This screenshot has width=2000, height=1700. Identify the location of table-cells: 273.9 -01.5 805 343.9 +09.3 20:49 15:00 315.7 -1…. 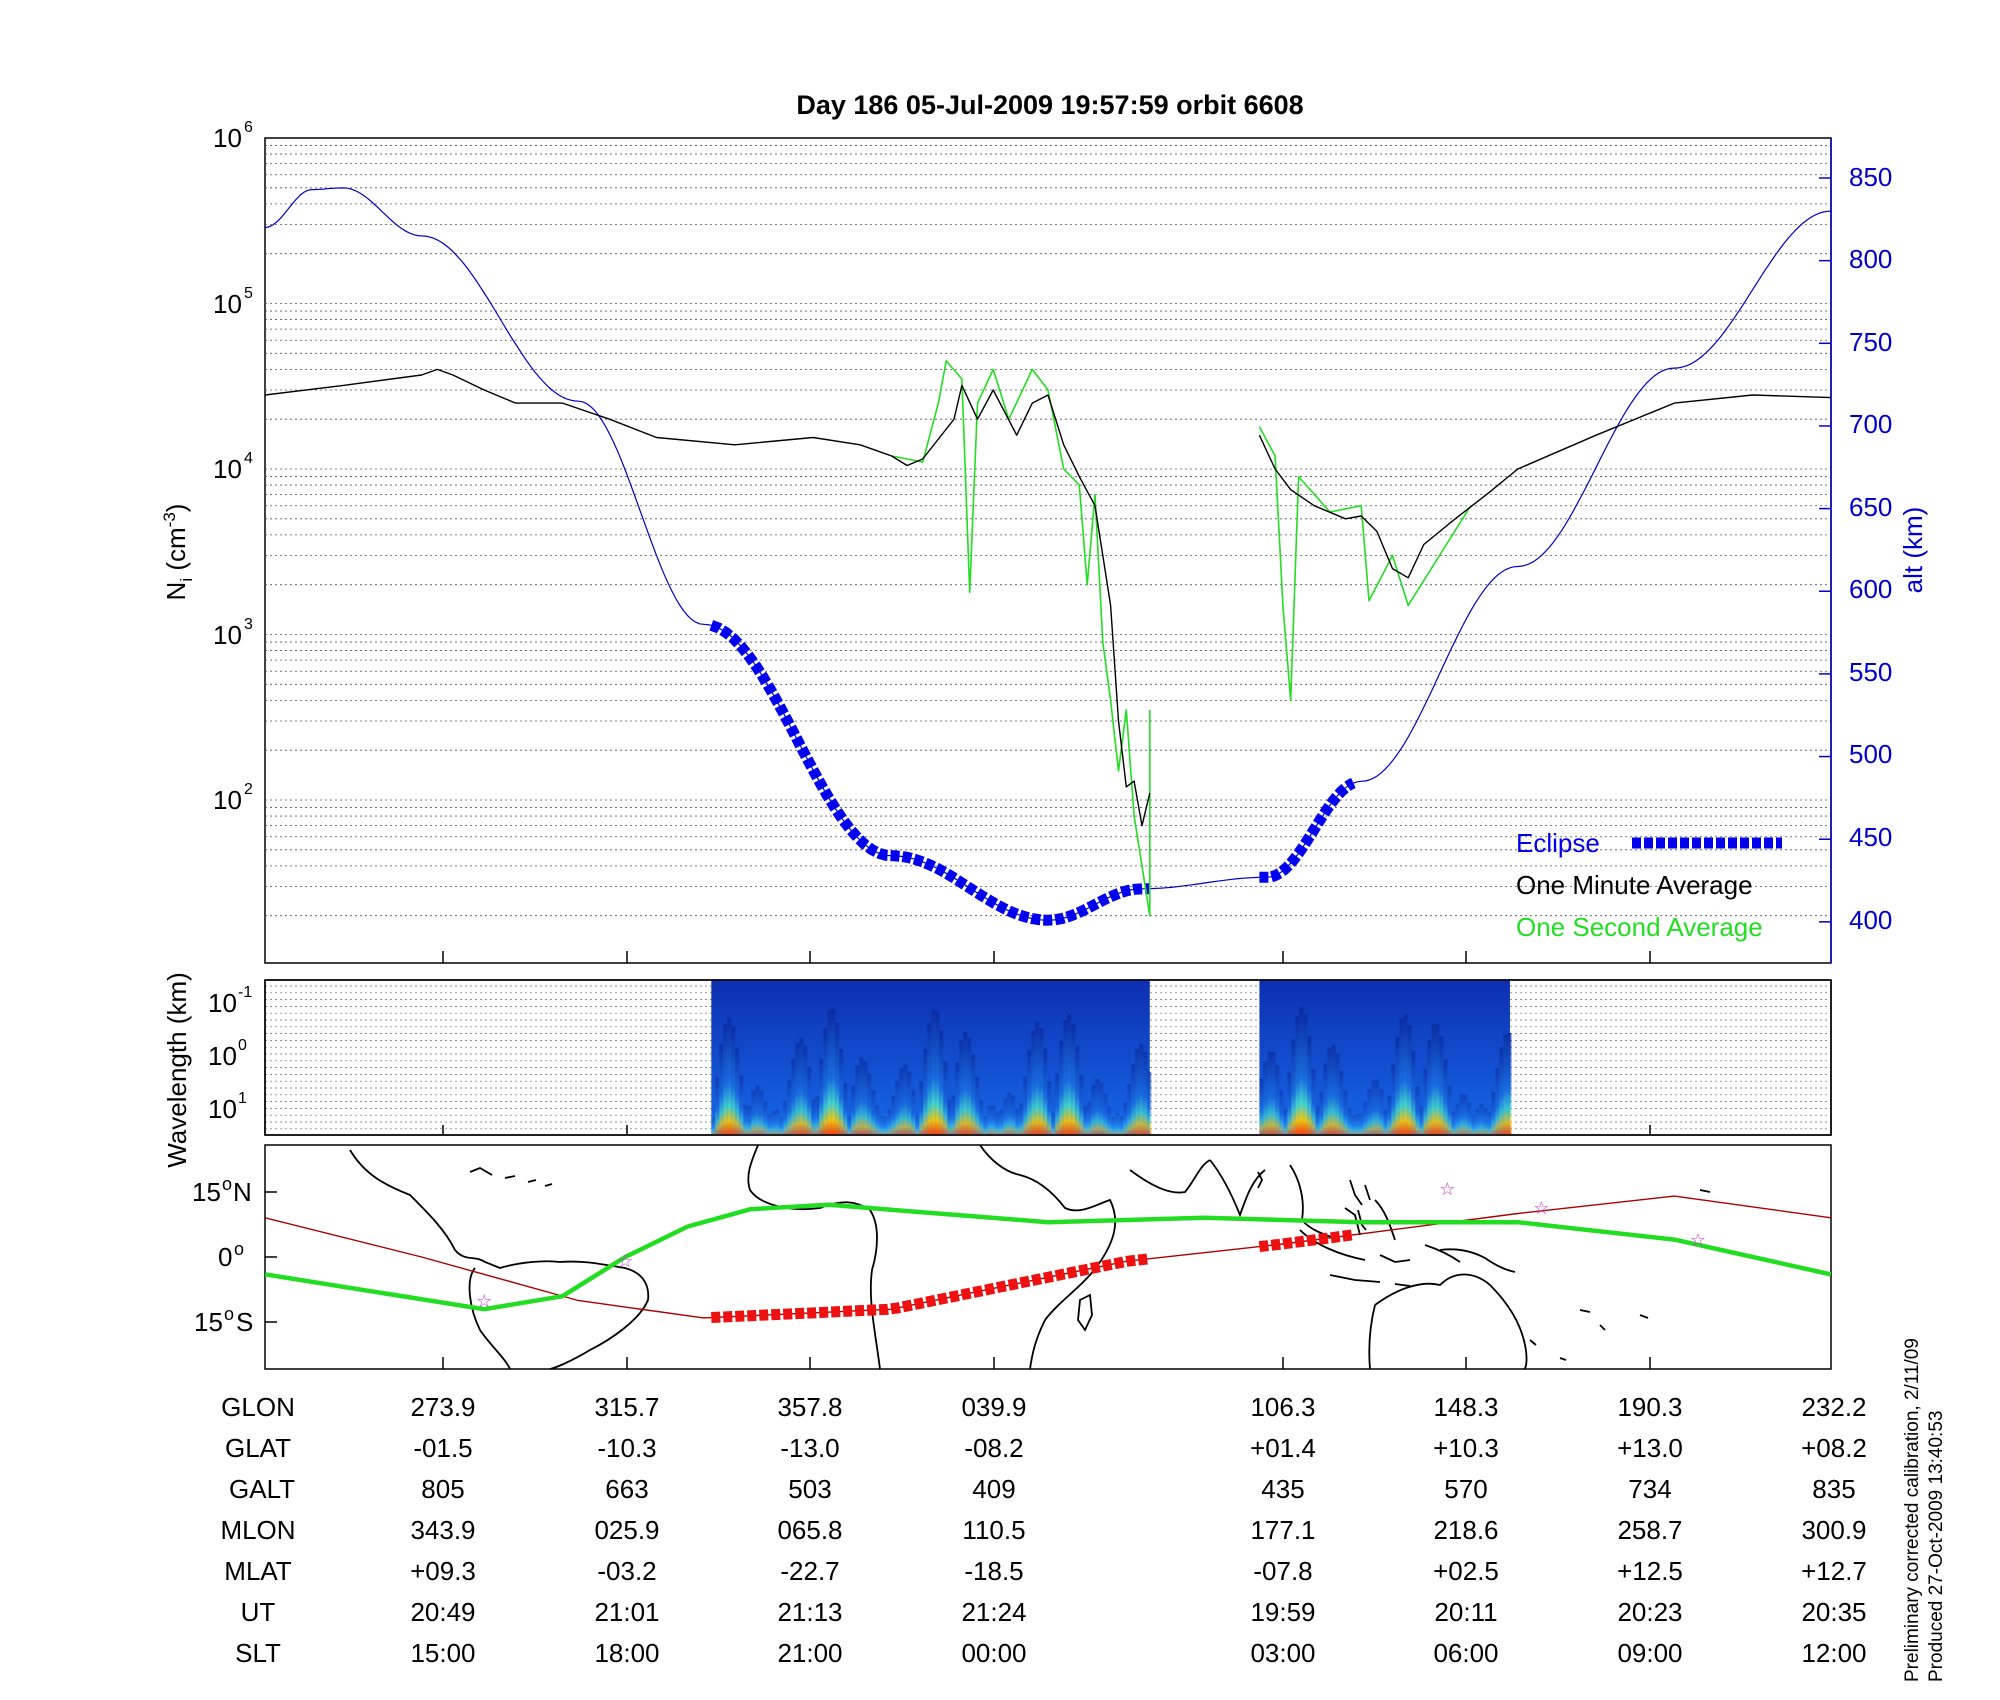
(1138, 1530).